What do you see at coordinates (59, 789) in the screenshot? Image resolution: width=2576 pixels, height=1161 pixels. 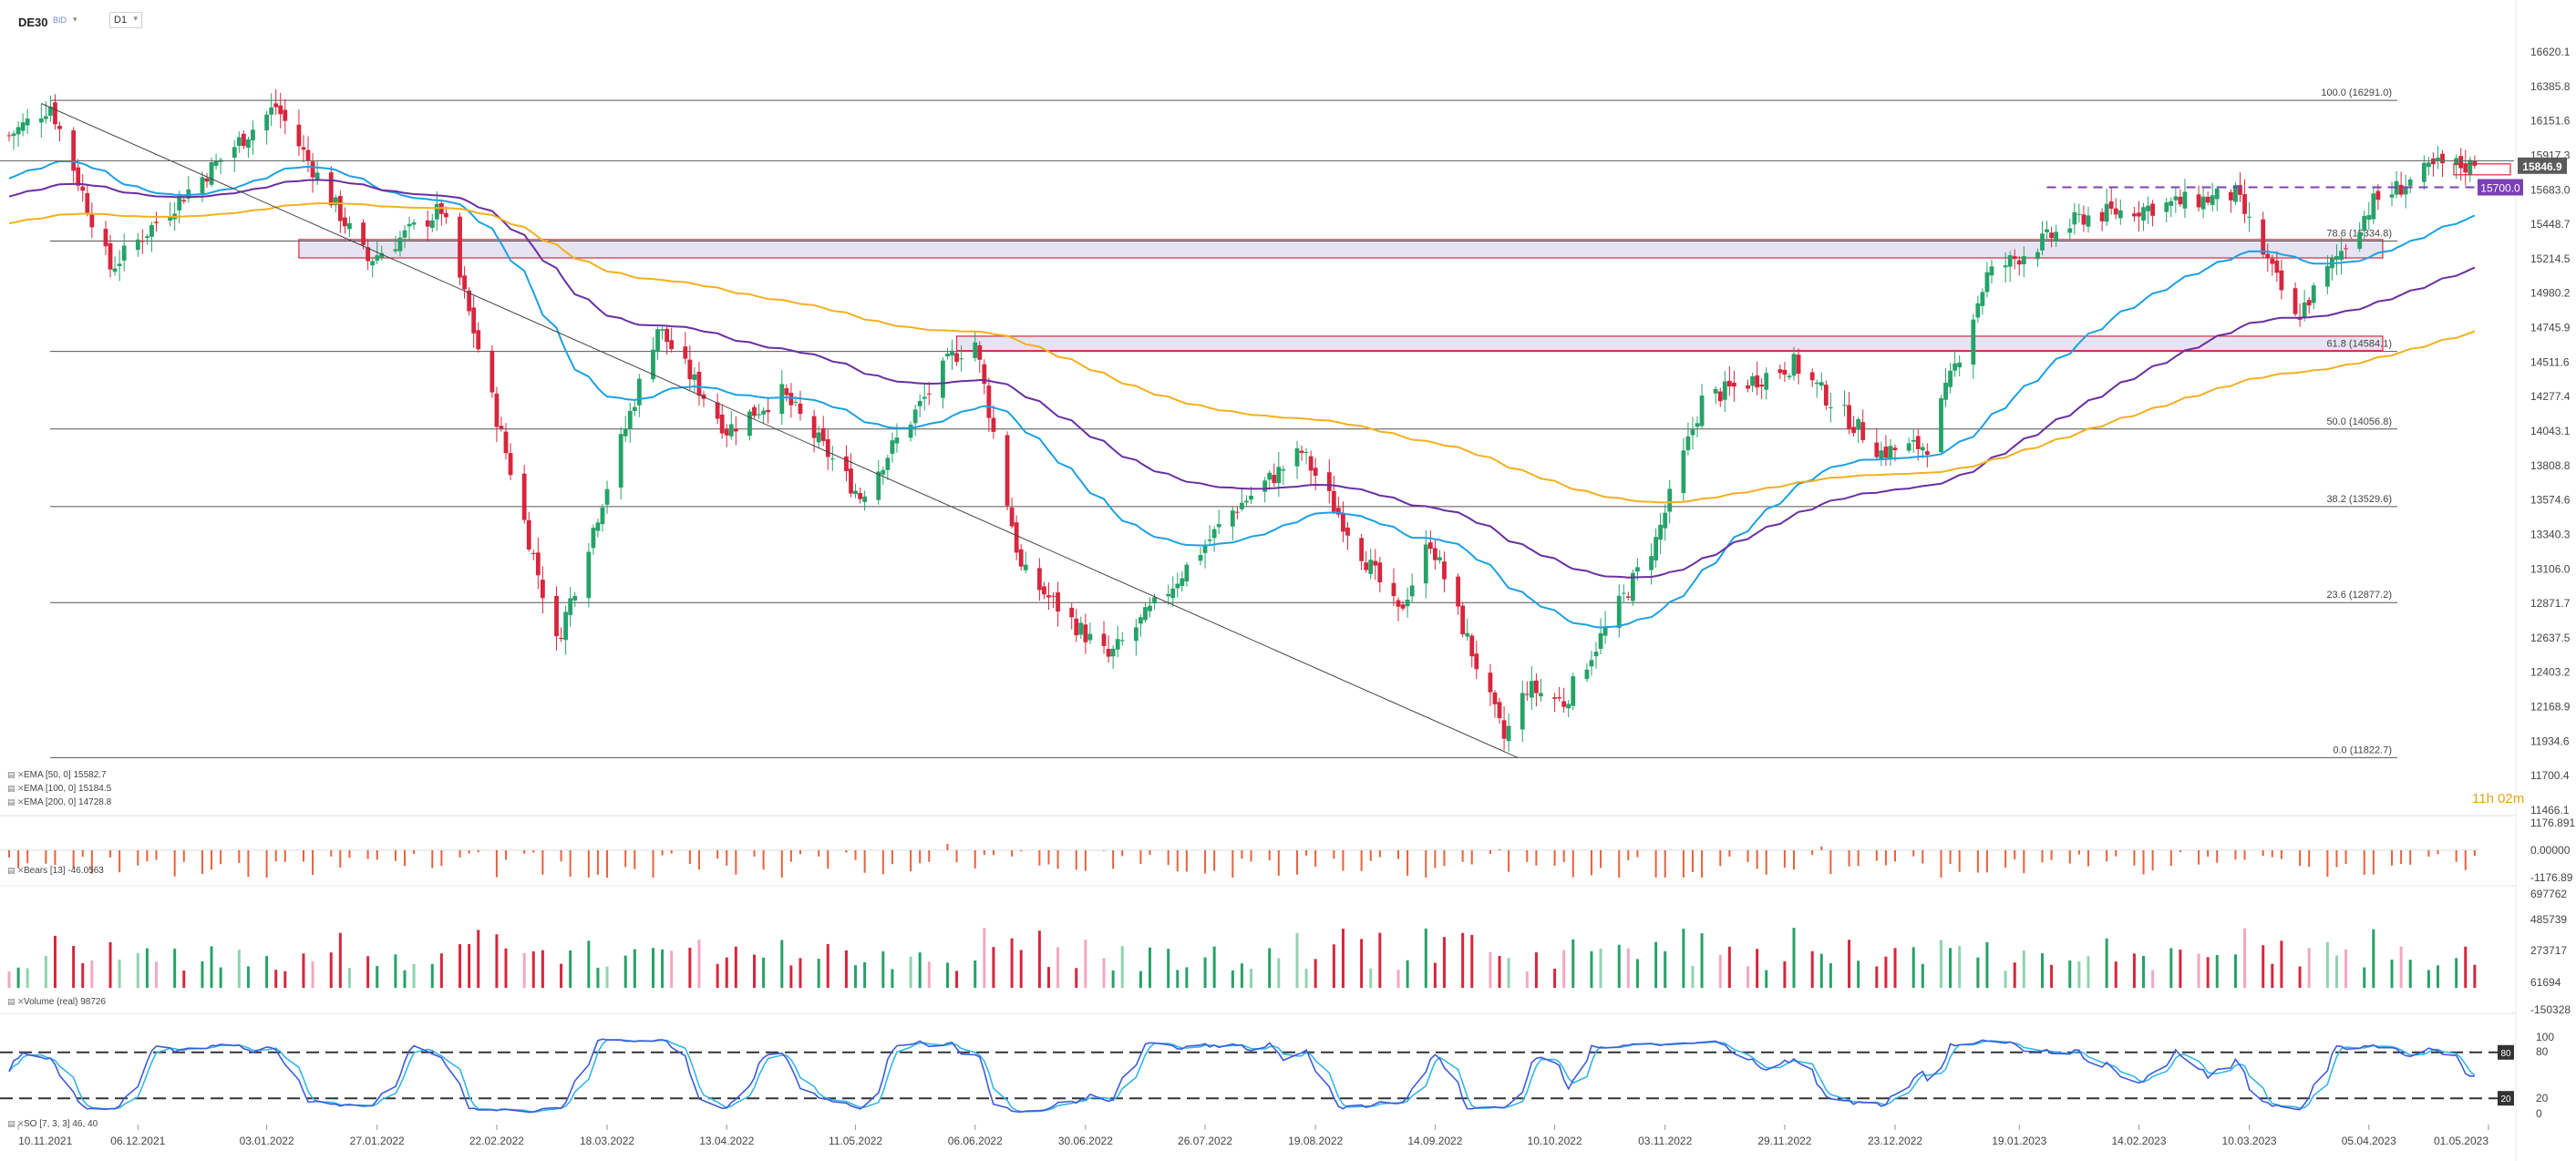 I see `ema100-legend: ▤ ✕EMA [100, 0] 15184.5` at bounding box center [59, 789].